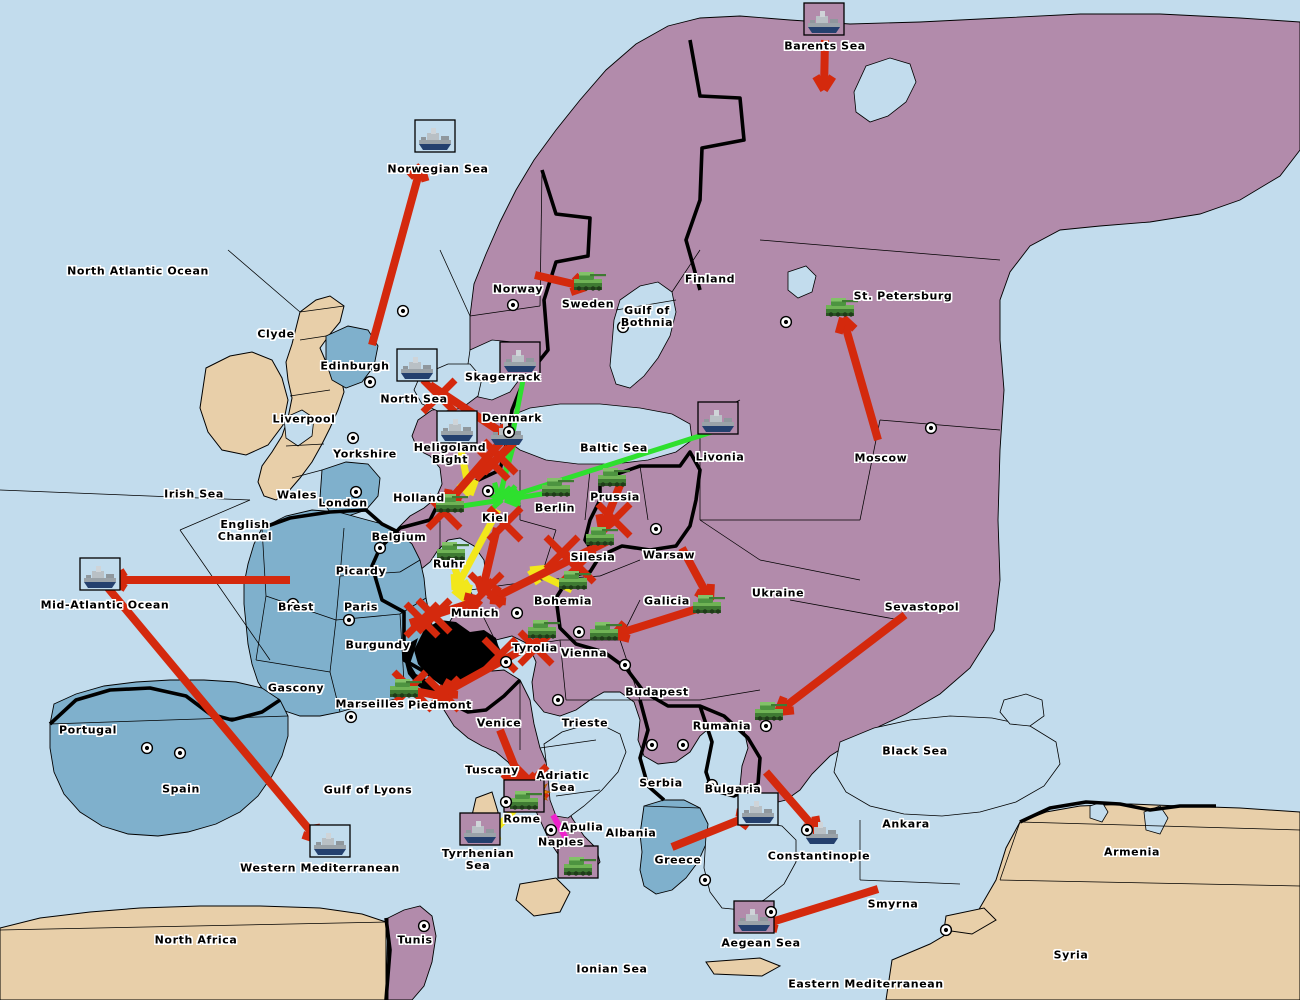  I want to click on fleet-unit-aegean-sea, so click(754, 917).